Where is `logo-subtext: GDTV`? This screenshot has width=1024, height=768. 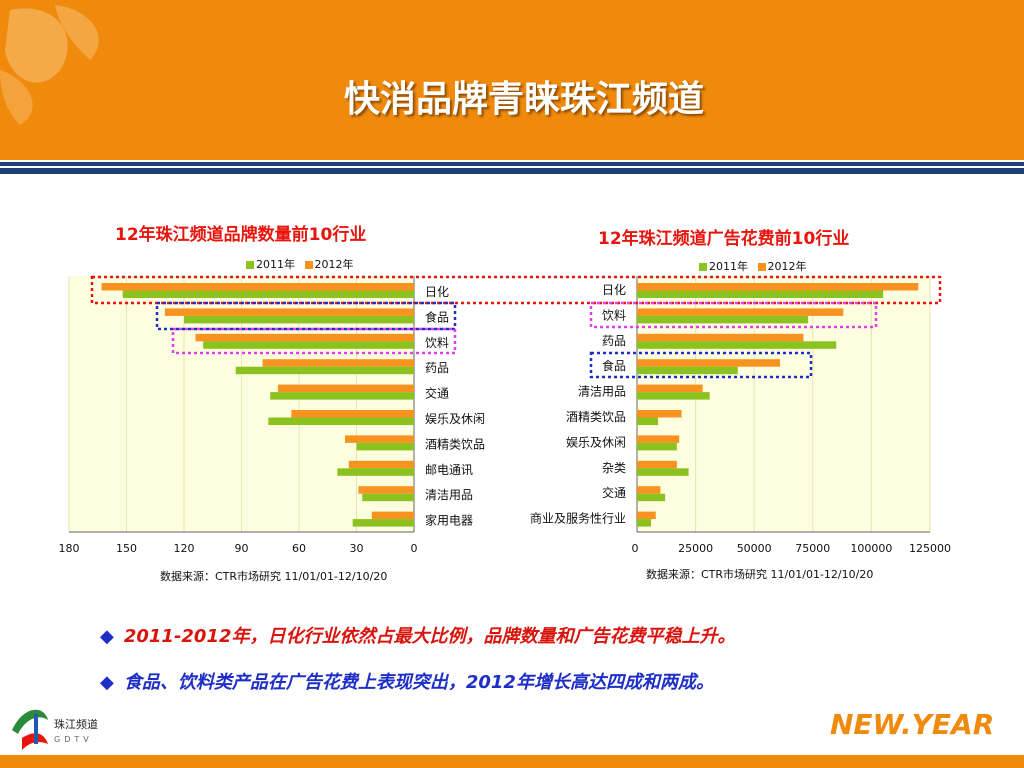
logo-subtext: GDTV is located at coordinates (73, 739).